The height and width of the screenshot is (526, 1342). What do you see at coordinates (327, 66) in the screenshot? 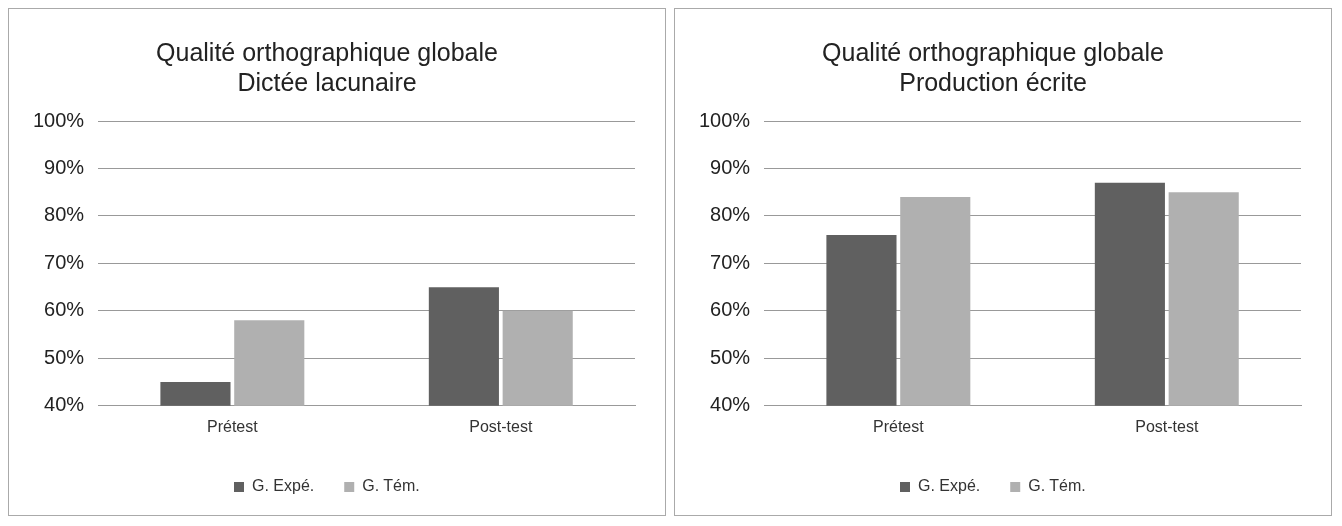
I see `chart-title: Qualité orthographique globale Dictée lacunaire` at bounding box center [327, 66].